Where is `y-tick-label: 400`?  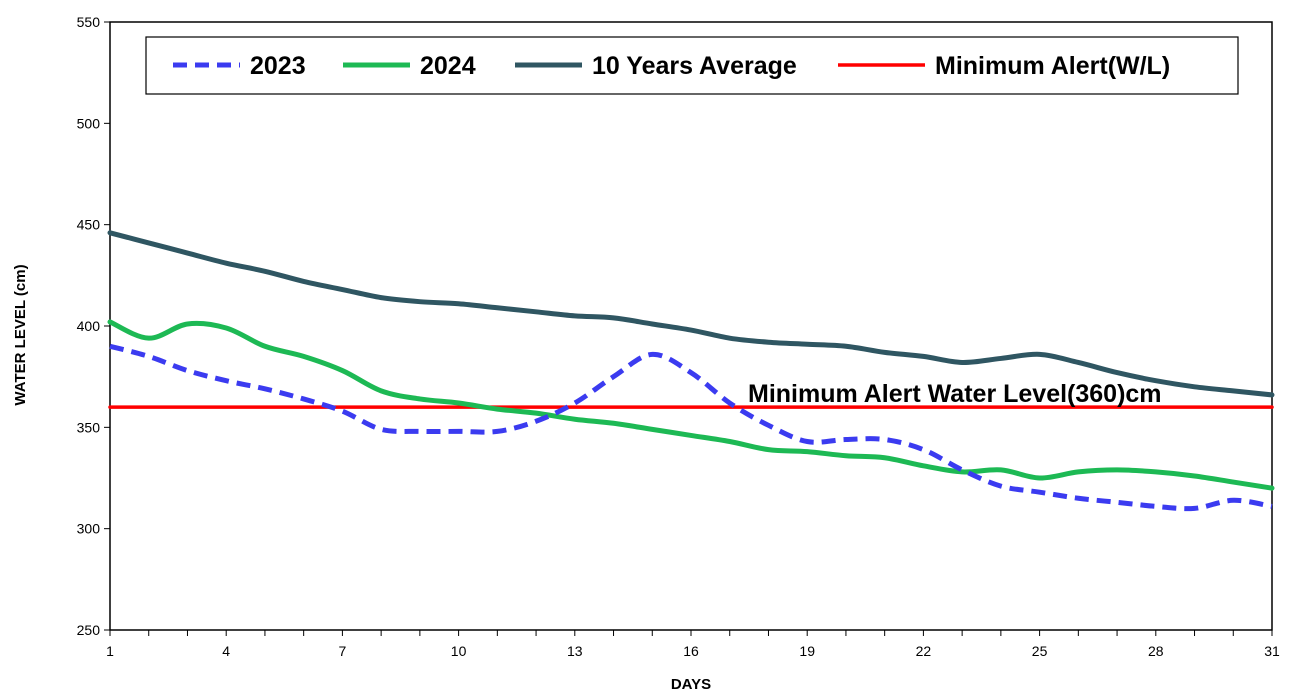 y-tick-label: 400 is located at coordinates (89, 326).